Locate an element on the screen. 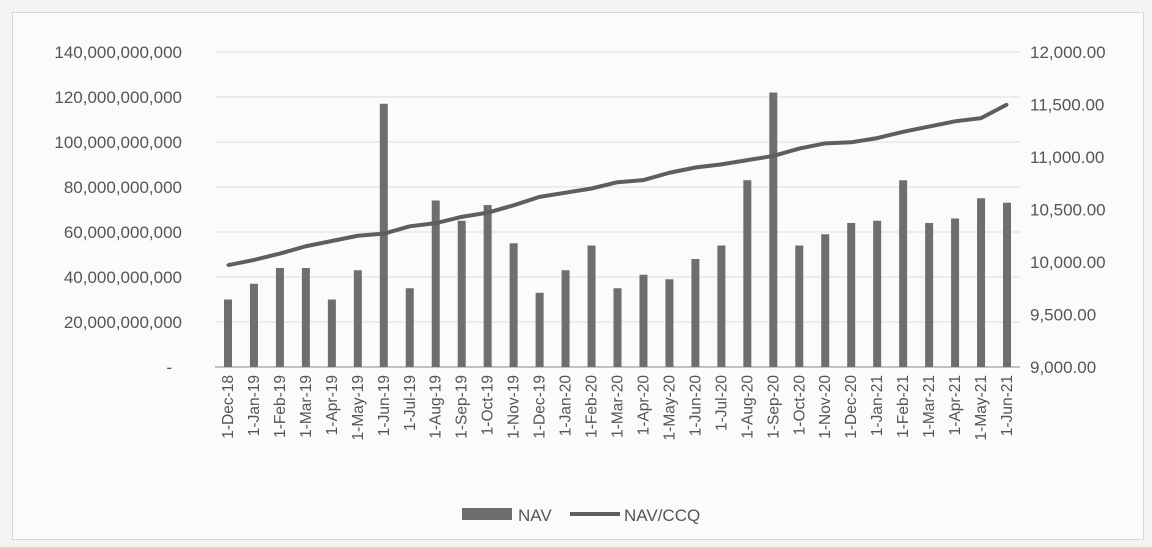  x-tick-label: 1-Apr-19 is located at coordinates (332, 405).